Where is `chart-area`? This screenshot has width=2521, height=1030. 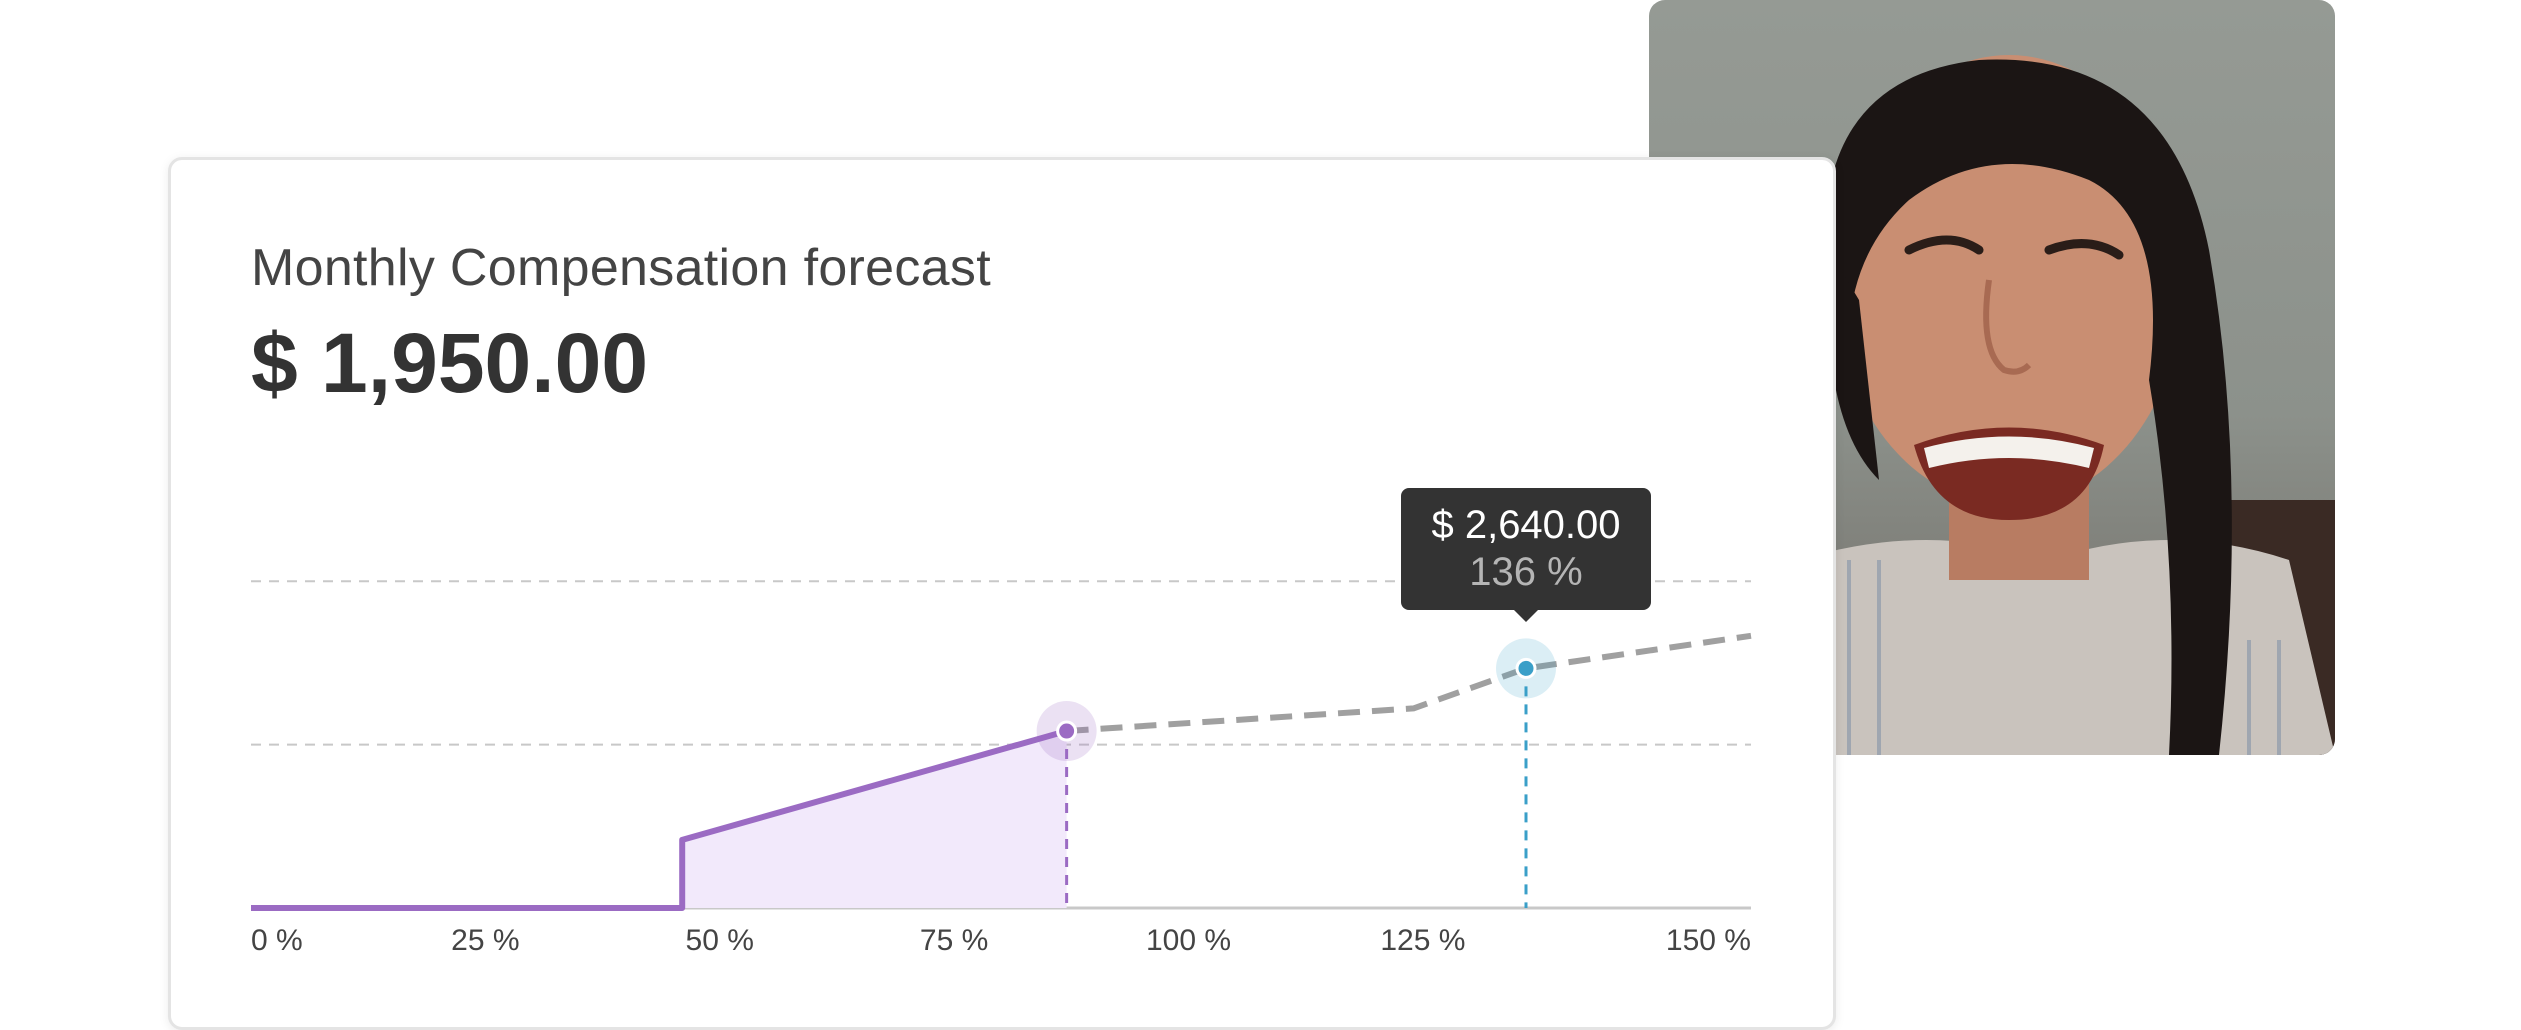 chart-area is located at coordinates (874, 819).